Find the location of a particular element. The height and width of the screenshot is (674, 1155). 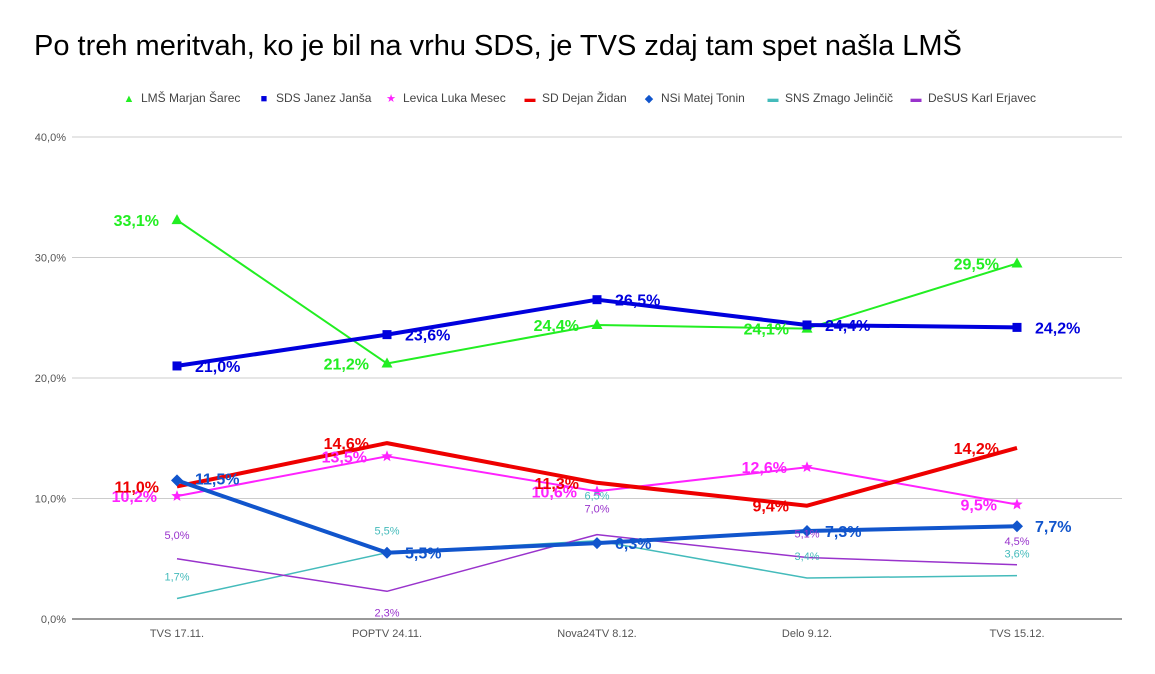

legend-marker-icon: ■ is located at coordinates (264, 99).